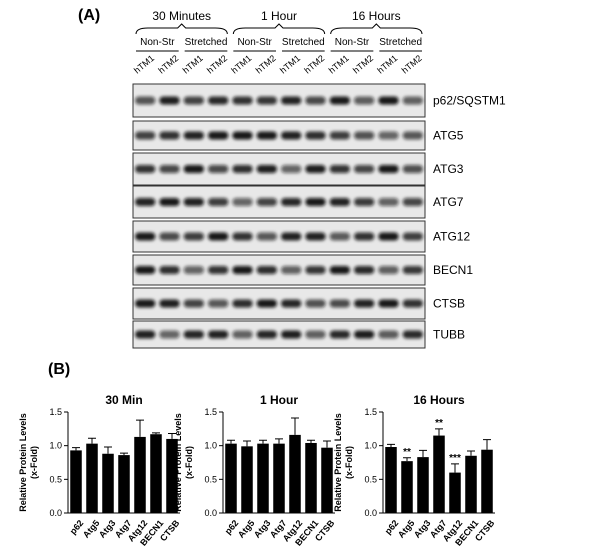 Image resolution: width=600 pixels, height=548 pixels. What do you see at coordinates (55, 412) in the screenshot?
I see `y-tick-label: 1.5` at bounding box center [55, 412].